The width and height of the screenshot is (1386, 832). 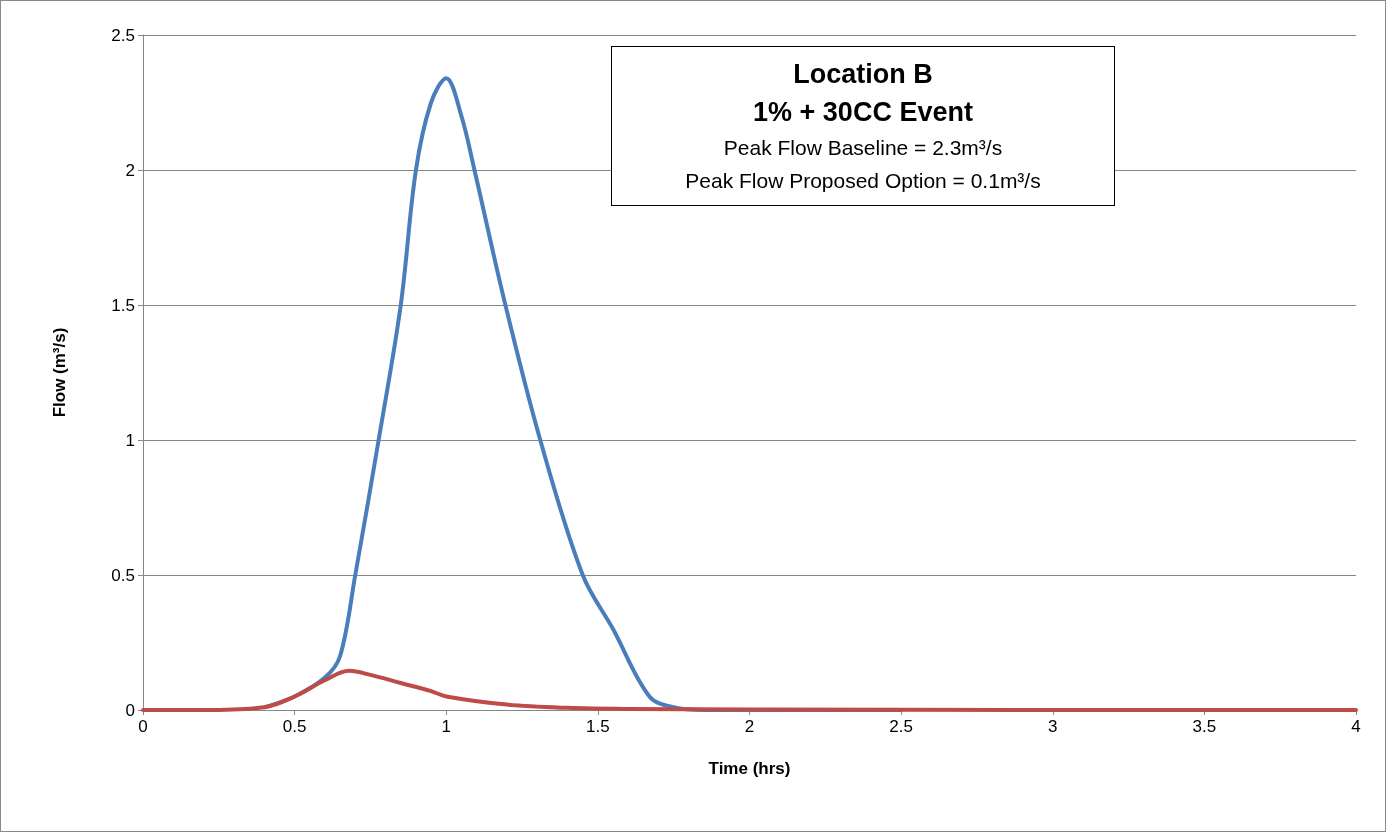 What do you see at coordinates (446, 726) in the screenshot?
I see `x-tick-label: 1` at bounding box center [446, 726].